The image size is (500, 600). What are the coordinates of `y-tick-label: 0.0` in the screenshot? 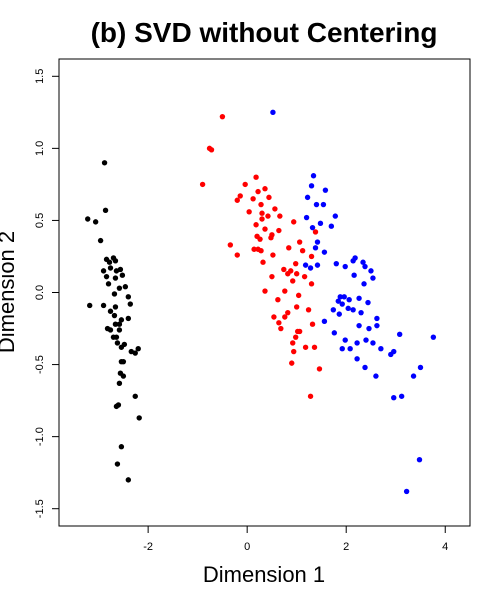 It's located at (40, 292).